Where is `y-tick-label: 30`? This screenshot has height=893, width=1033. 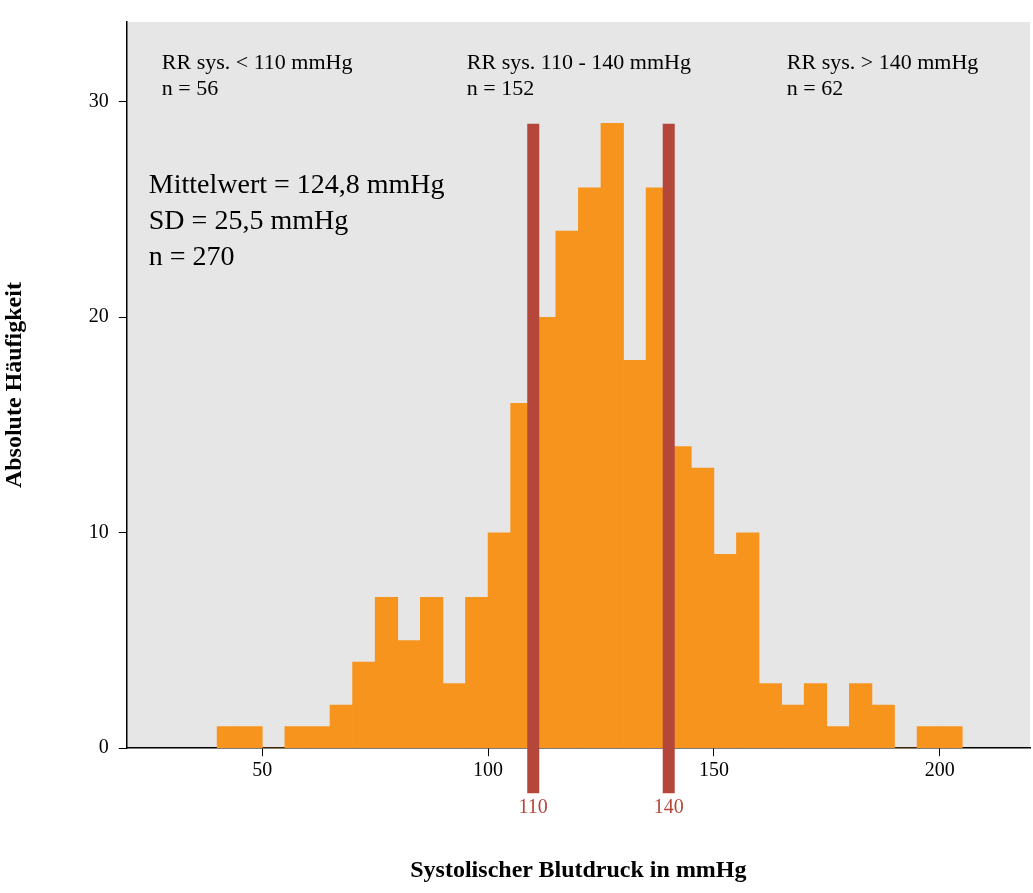
y-tick-label: 30 is located at coordinates (98, 99).